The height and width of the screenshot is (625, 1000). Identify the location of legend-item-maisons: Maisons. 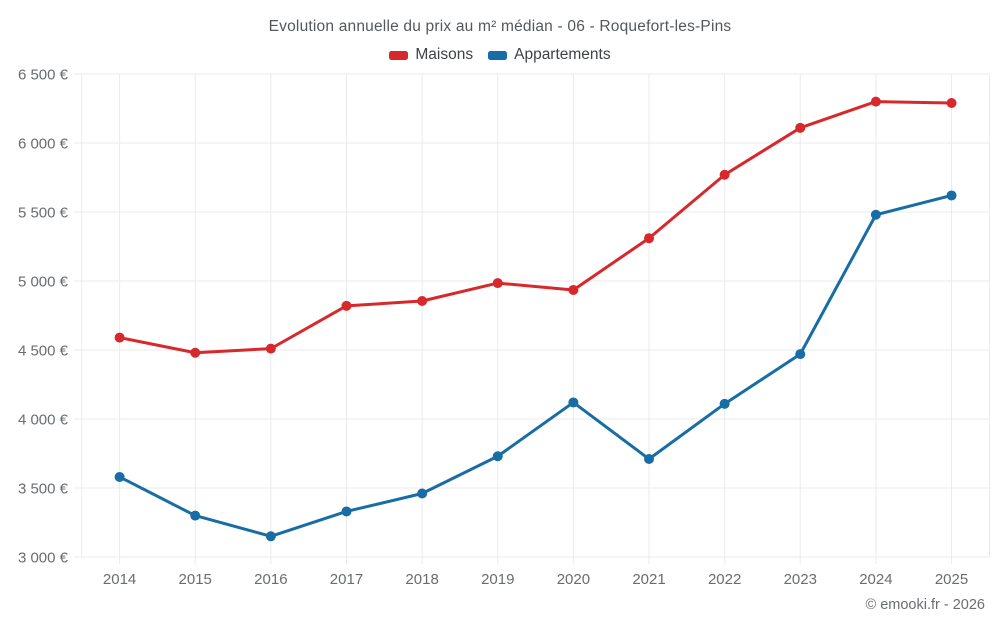
(431, 55).